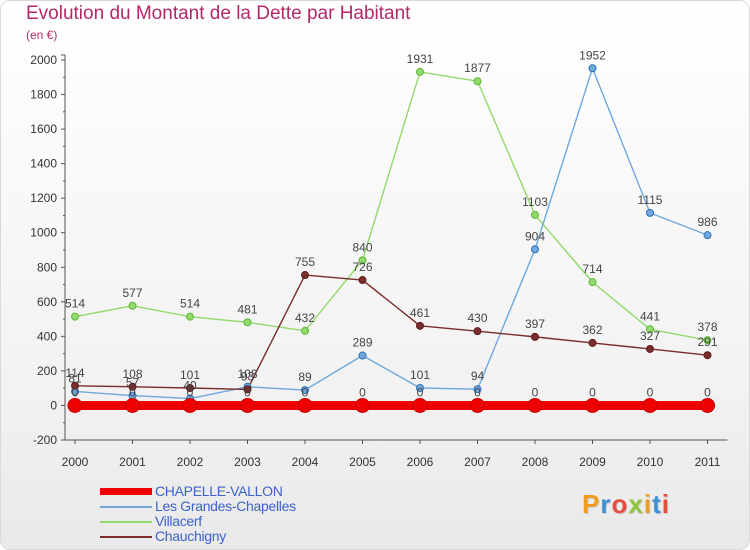  What do you see at coordinates (225, 506) in the screenshot?
I see `legend-label: Les Grandes-Chapelles` at bounding box center [225, 506].